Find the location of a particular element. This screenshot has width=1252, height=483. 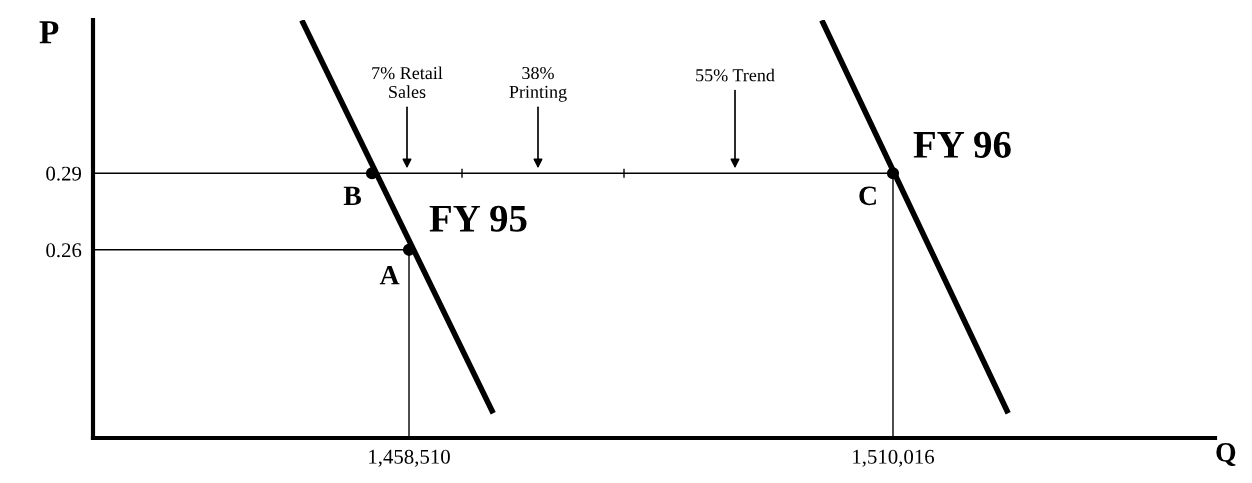

x-tick-label: 1,510,016 is located at coordinates (894, 458).